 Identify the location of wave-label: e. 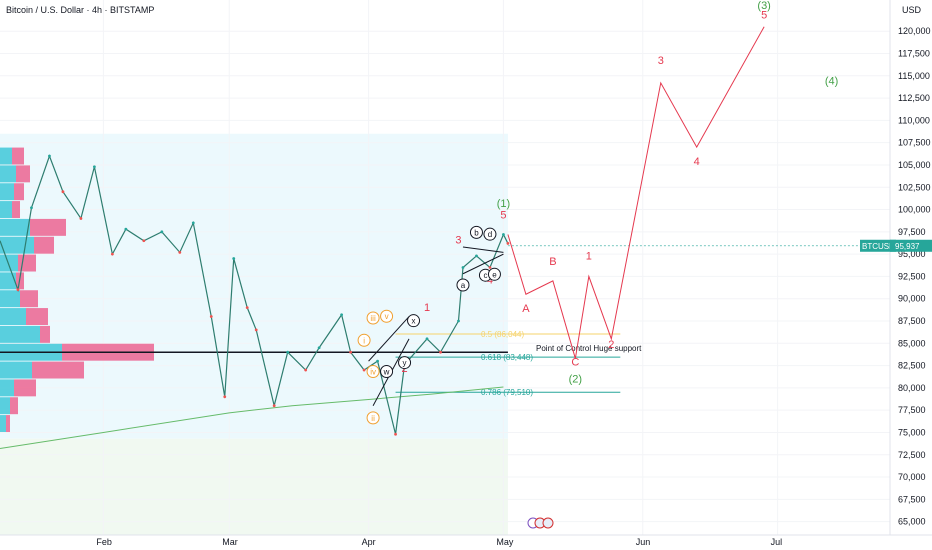
(494, 274).